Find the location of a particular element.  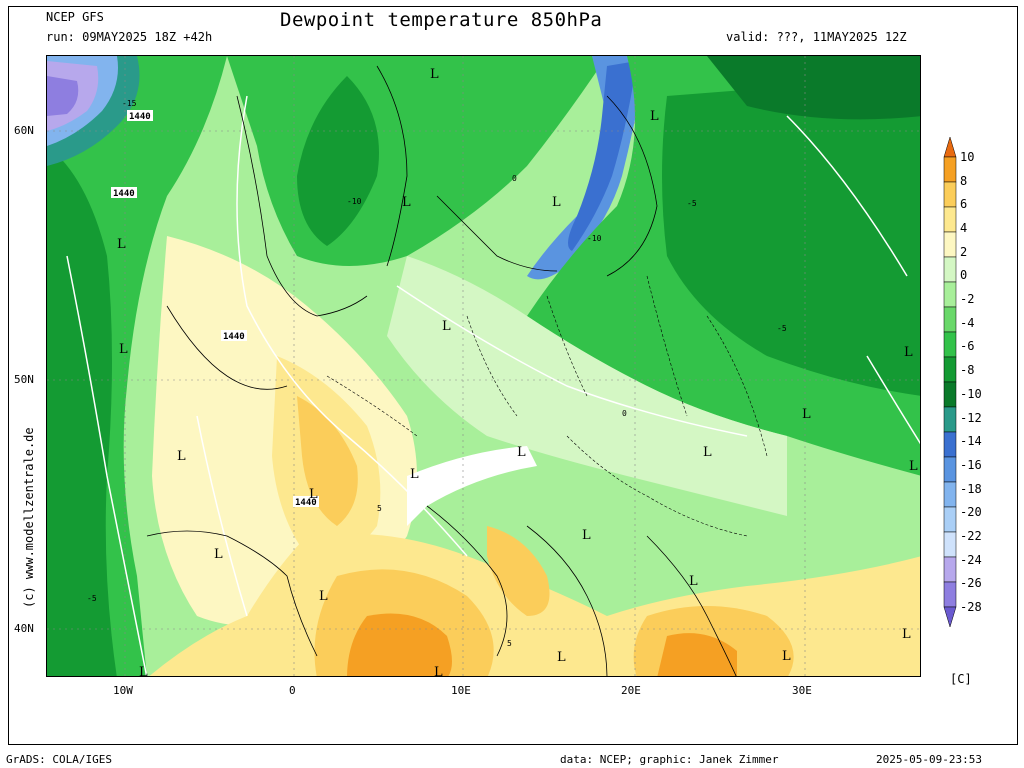

unit-label: [C] is located at coordinates (961, 679).